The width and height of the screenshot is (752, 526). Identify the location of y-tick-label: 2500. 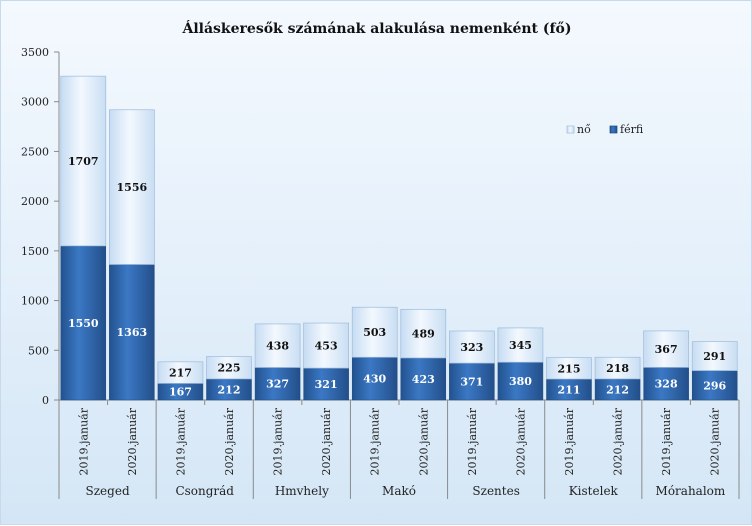
(35, 151).